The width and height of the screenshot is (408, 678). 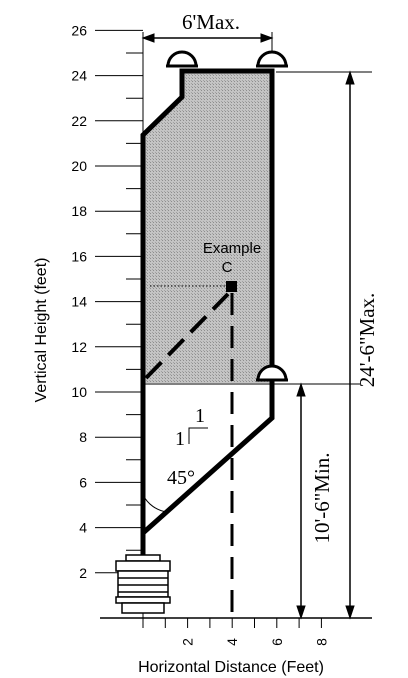 I want to click on x-tick-label: 4, so click(x=232, y=642).